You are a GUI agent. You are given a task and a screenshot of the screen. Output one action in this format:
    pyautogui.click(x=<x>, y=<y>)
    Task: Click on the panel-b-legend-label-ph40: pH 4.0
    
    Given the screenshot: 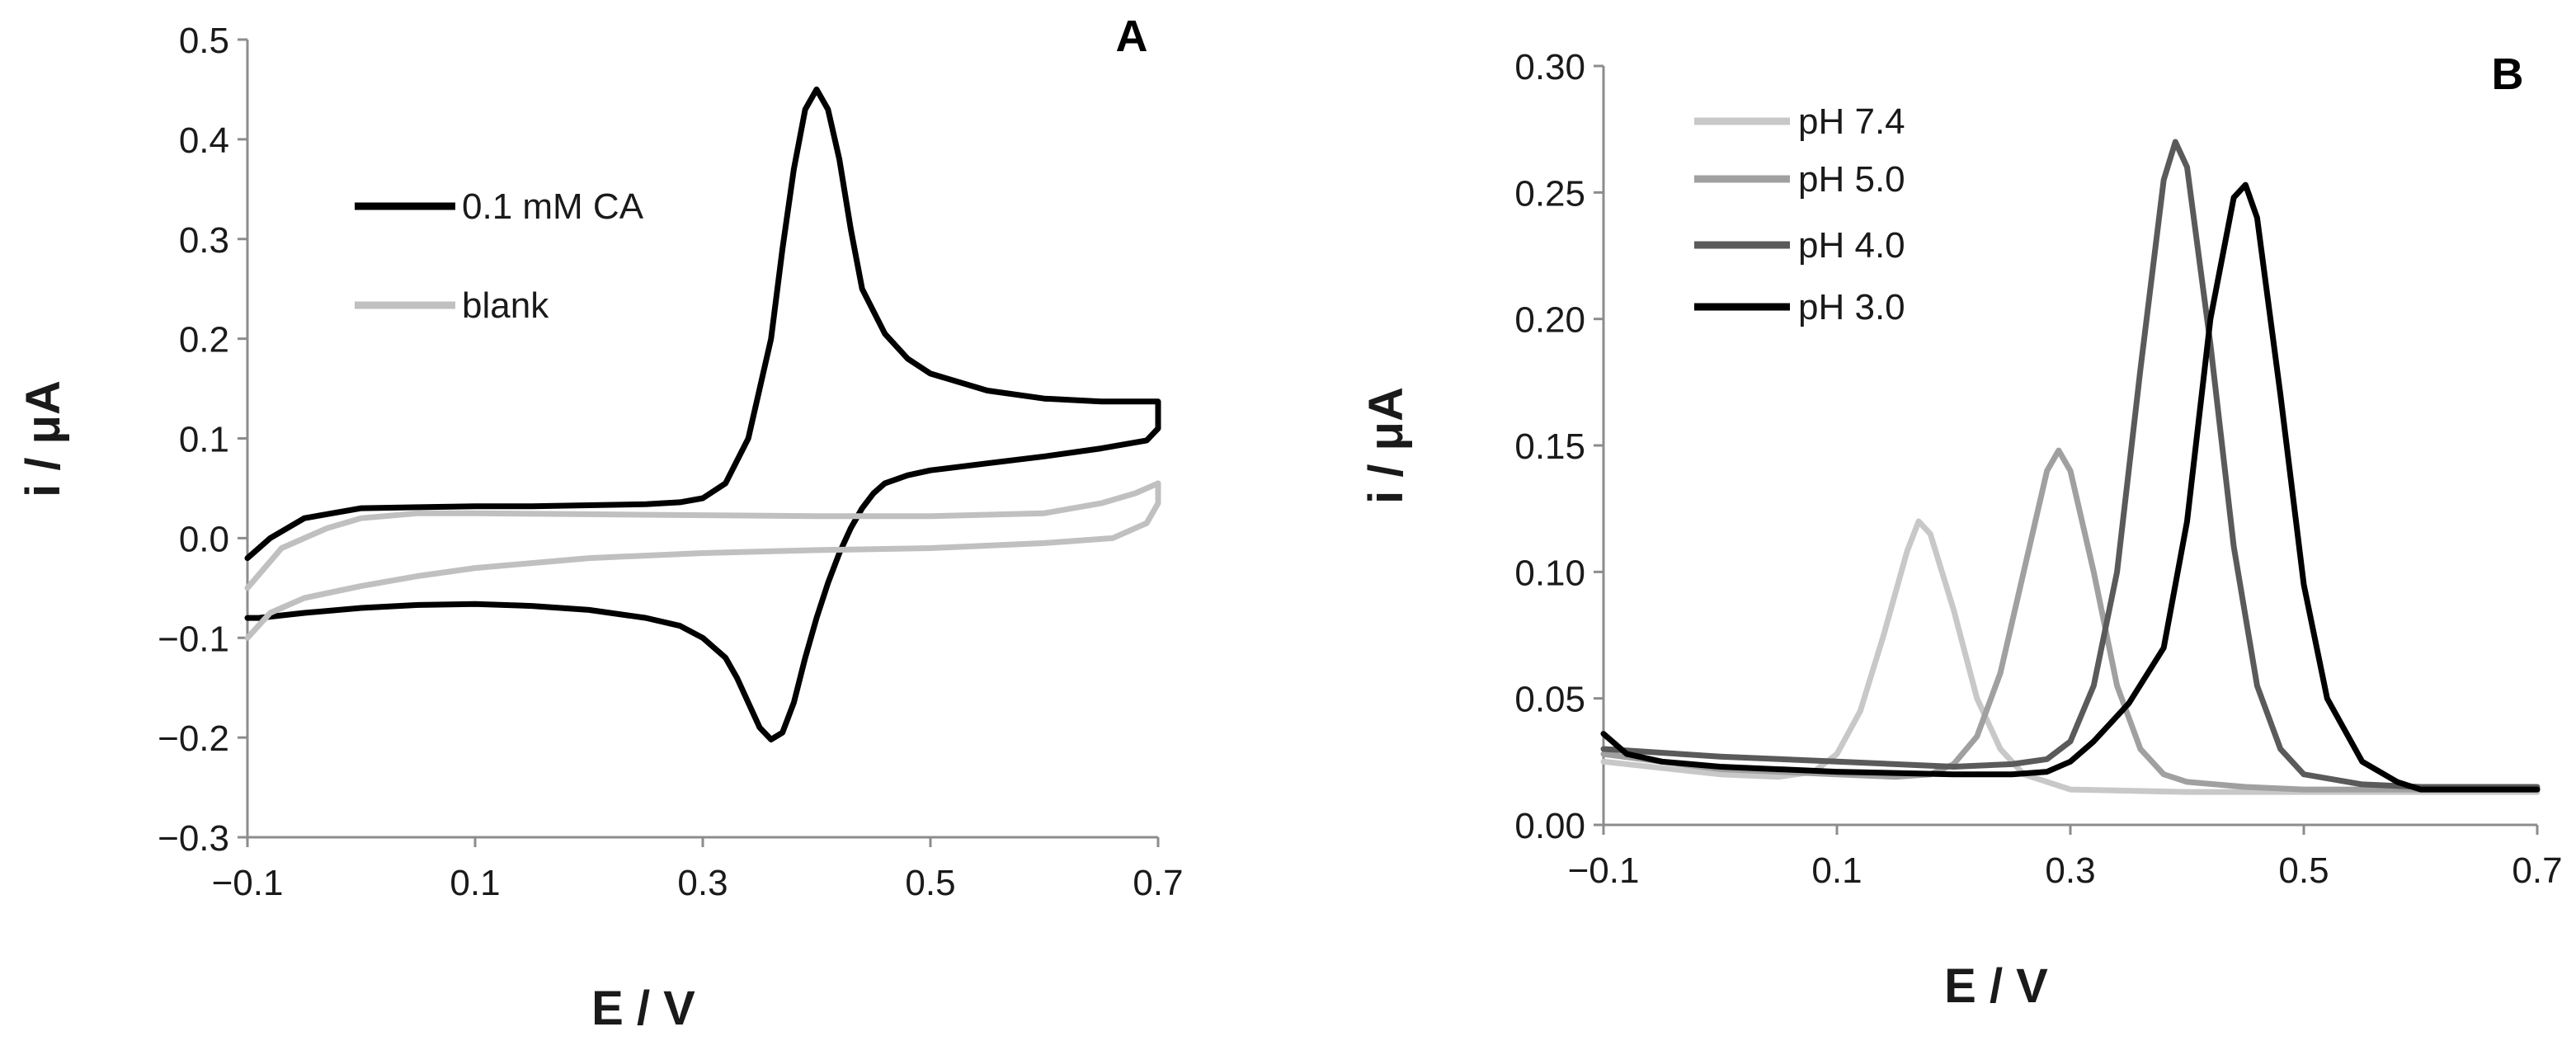 What is the action you would take?
    pyautogui.click(x=1851, y=246)
    